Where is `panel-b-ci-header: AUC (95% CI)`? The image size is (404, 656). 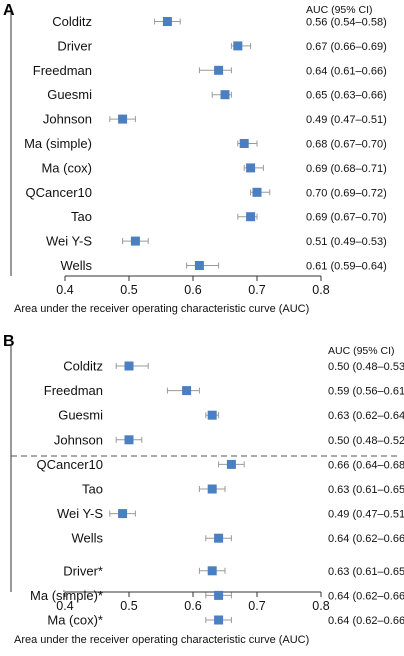 panel-b-ci-header: AUC (95% CI) is located at coordinates (361, 351).